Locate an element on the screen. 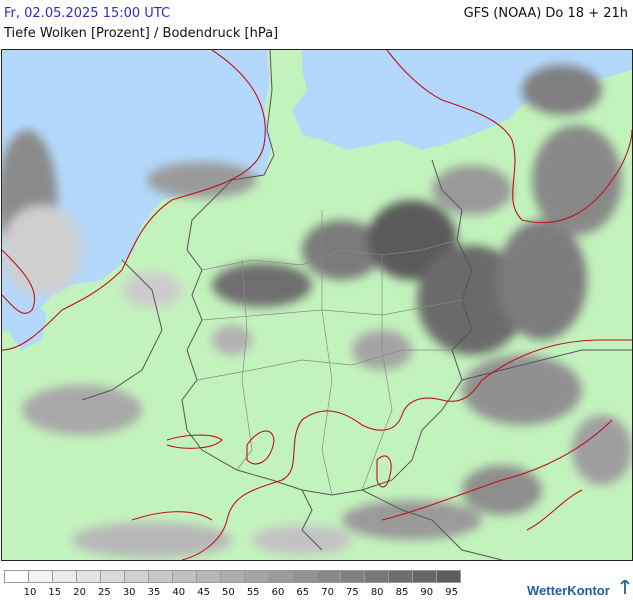  legend-tick: 90 is located at coordinates (427, 592).